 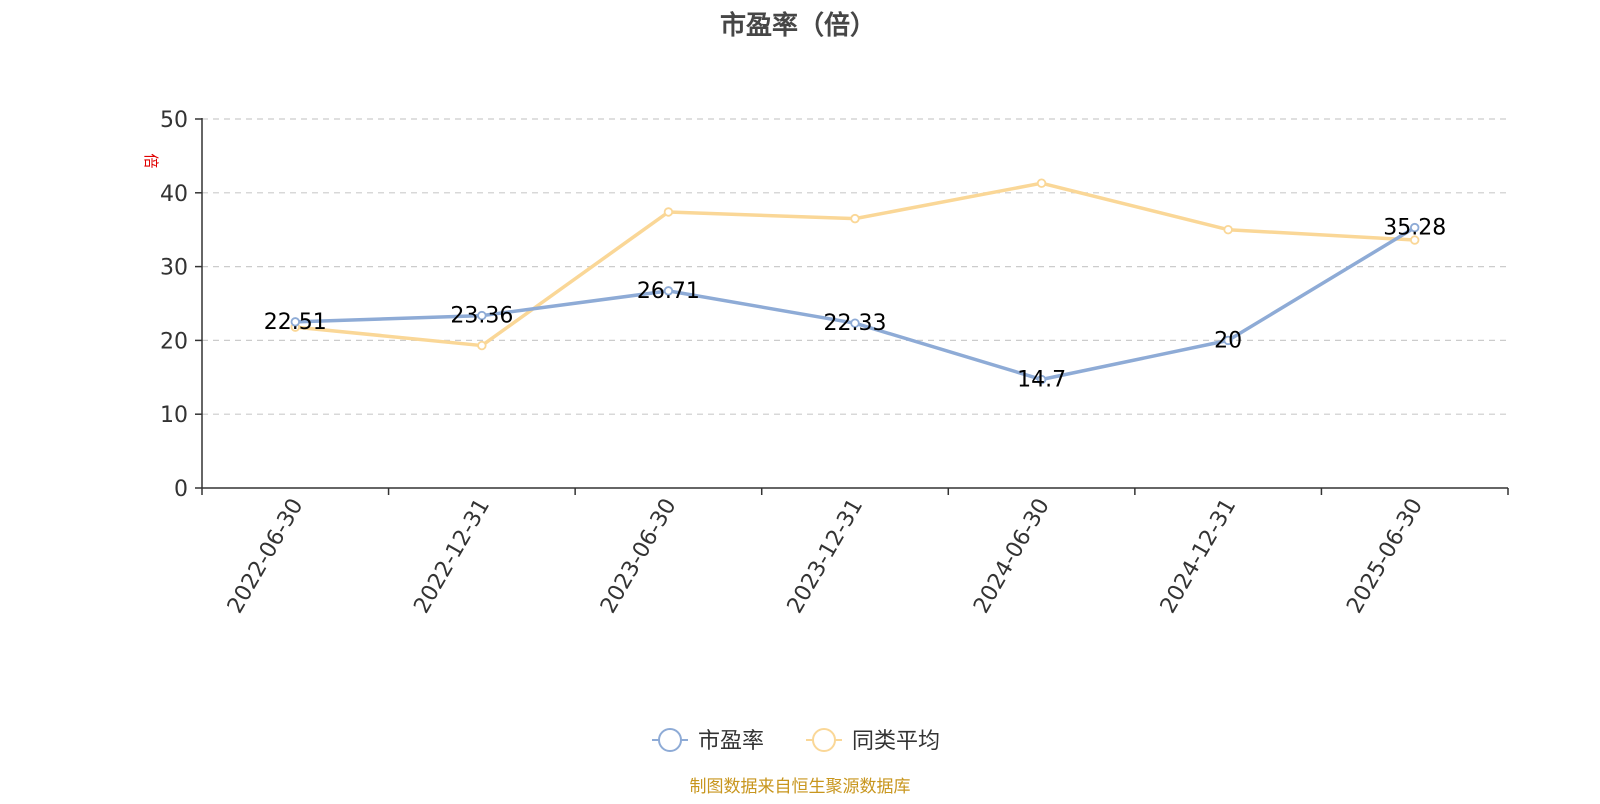 What do you see at coordinates (668, 212) in the screenshot?
I see `series-point-同类平均-2023-06-30` at bounding box center [668, 212].